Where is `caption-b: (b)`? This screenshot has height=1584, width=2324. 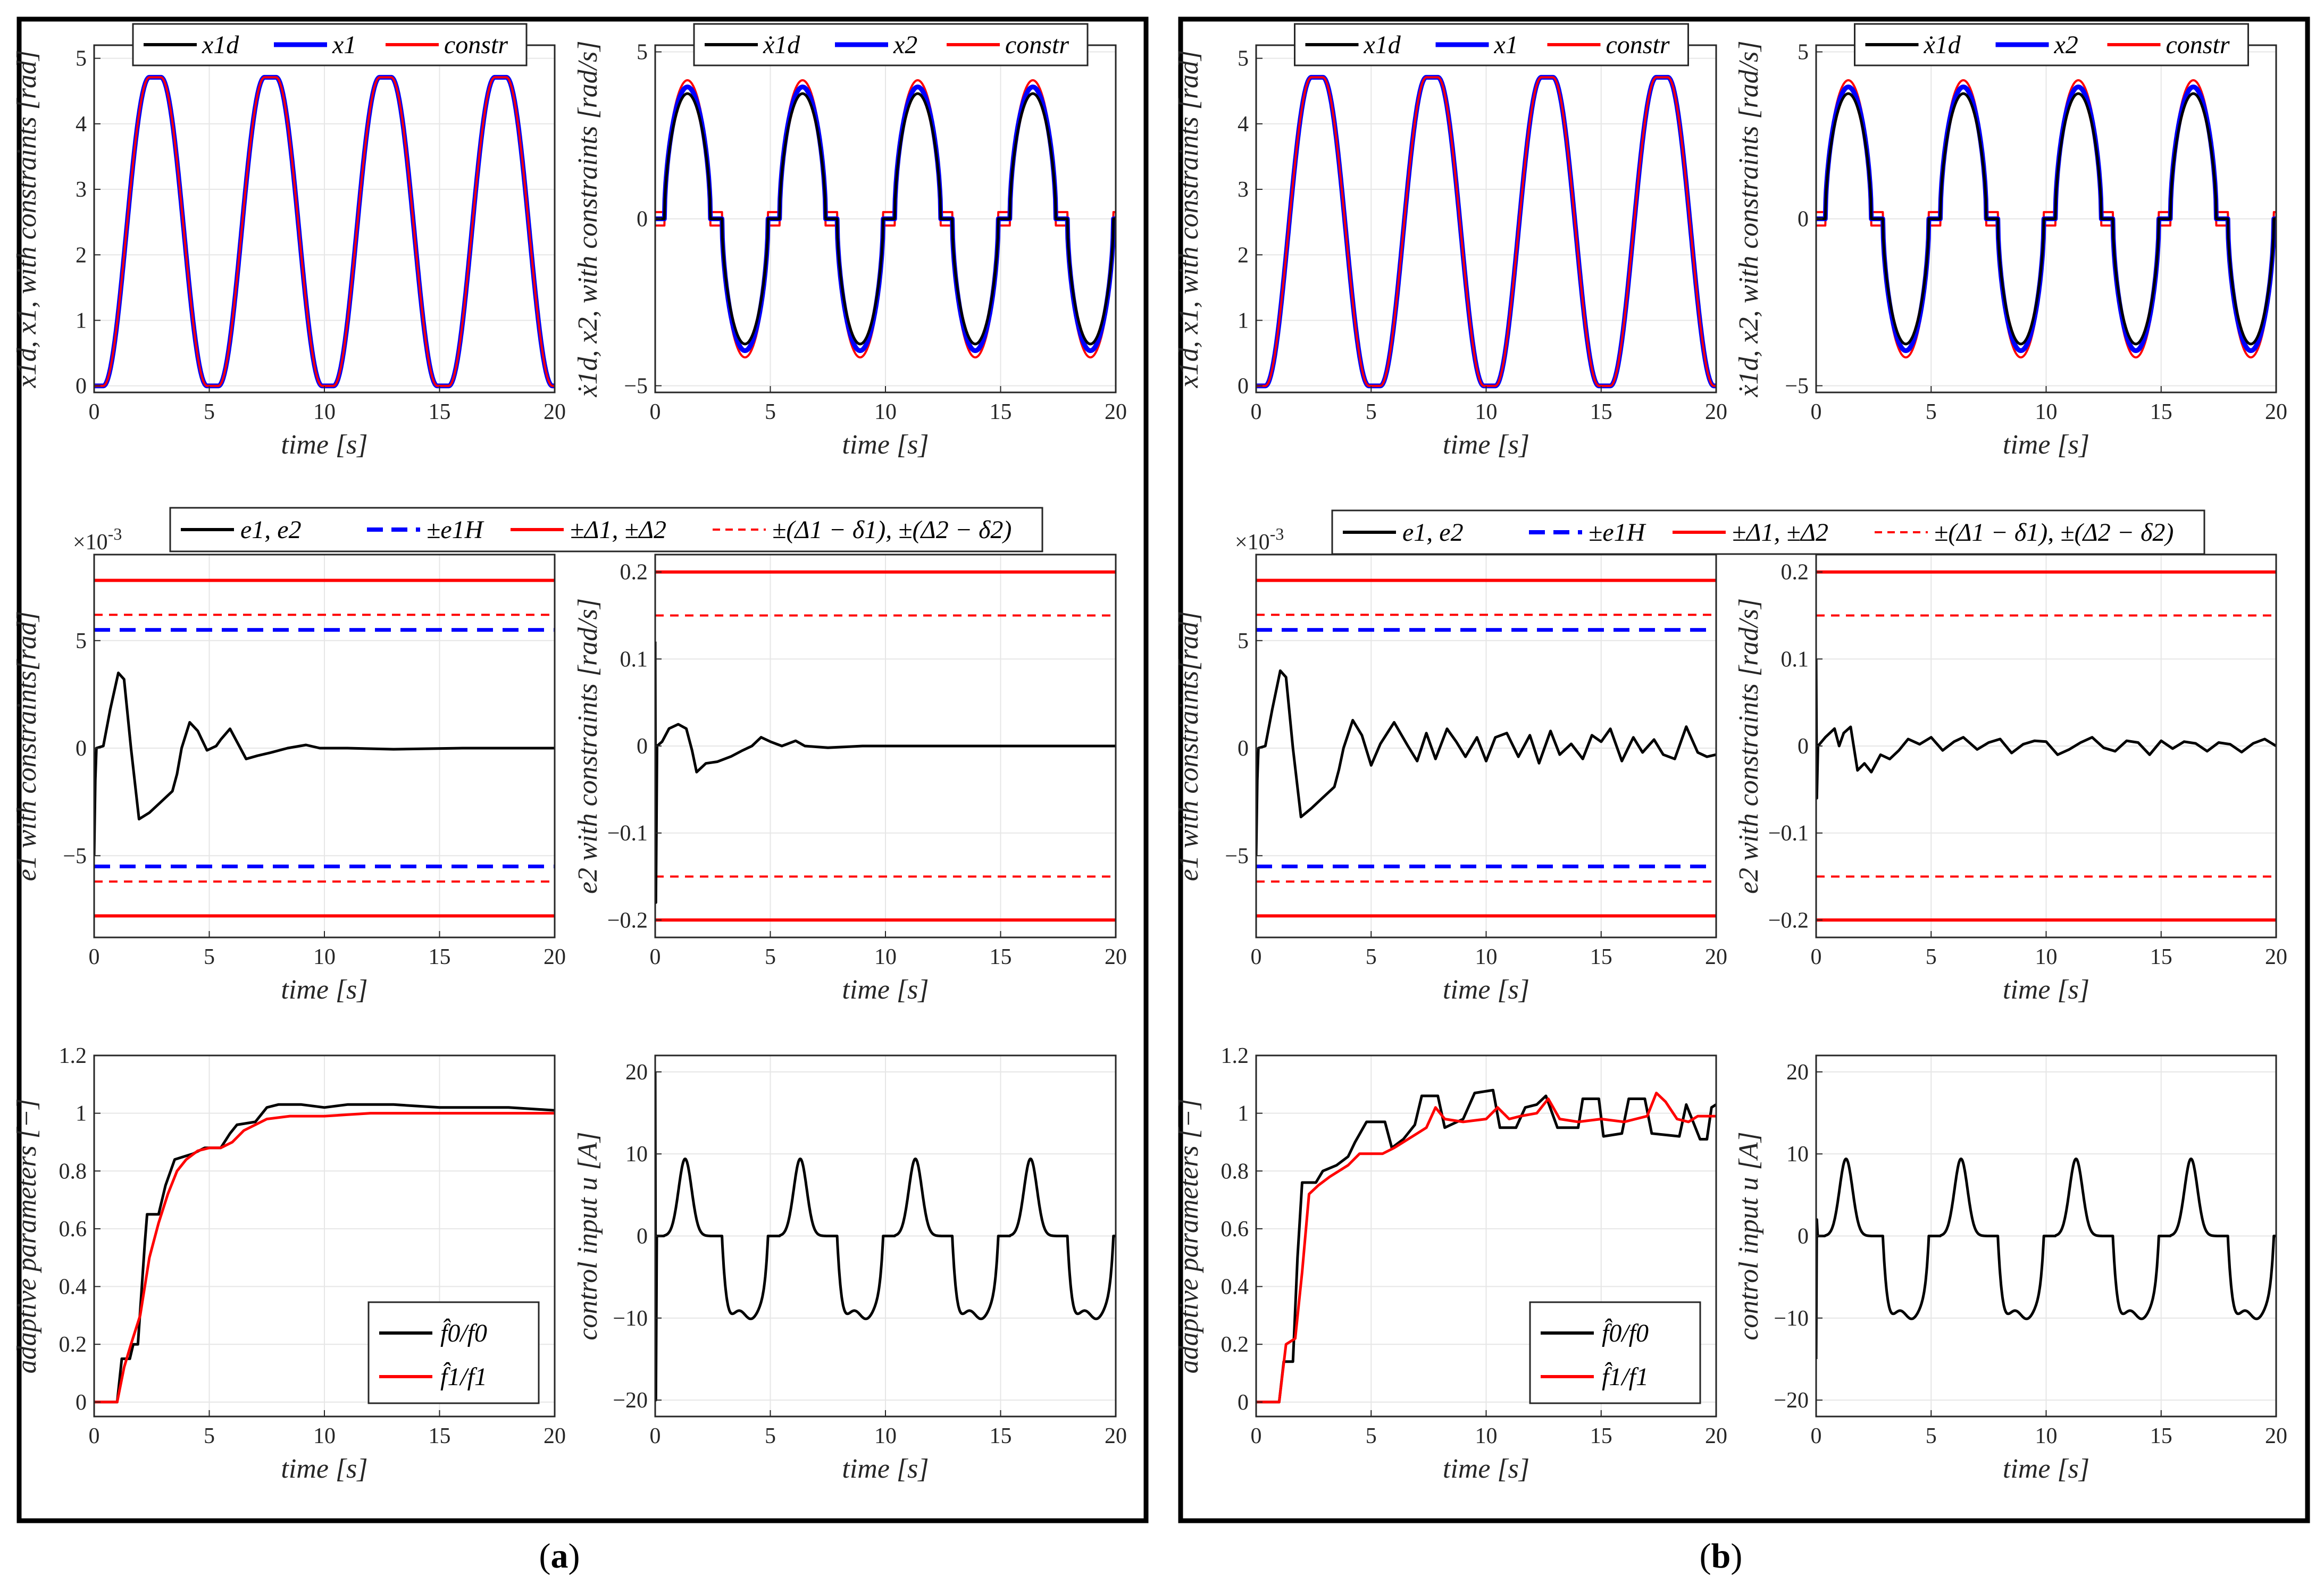 caption-b: (b) is located at coordinates (1721, 1556).